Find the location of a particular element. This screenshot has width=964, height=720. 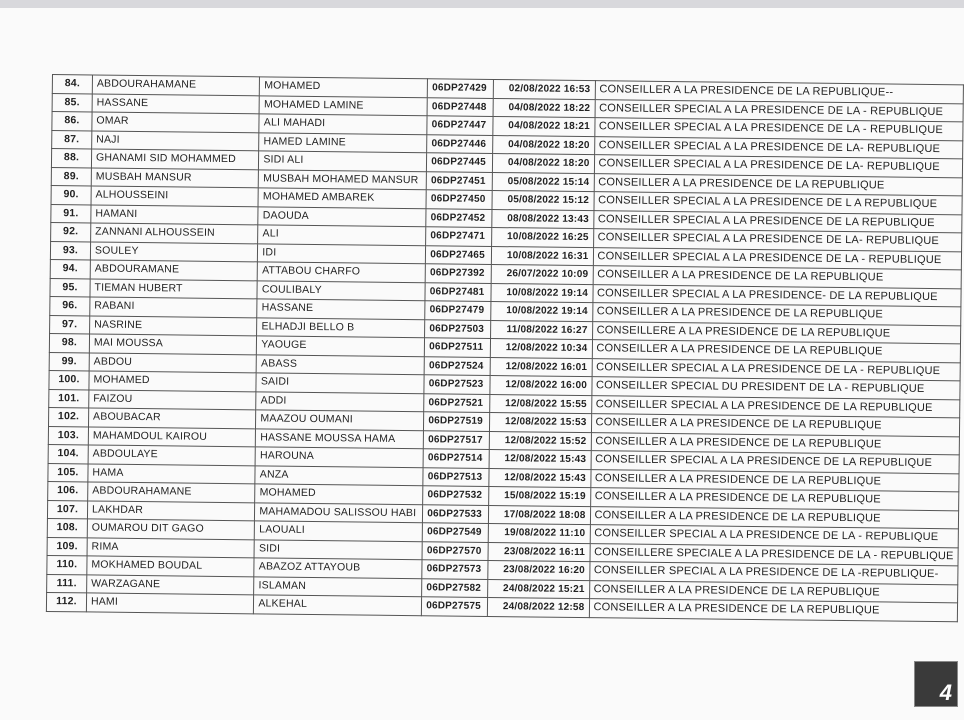

cell-first: MAHAMADOU SALISSOU HABI is located at coordinates (338, 512).